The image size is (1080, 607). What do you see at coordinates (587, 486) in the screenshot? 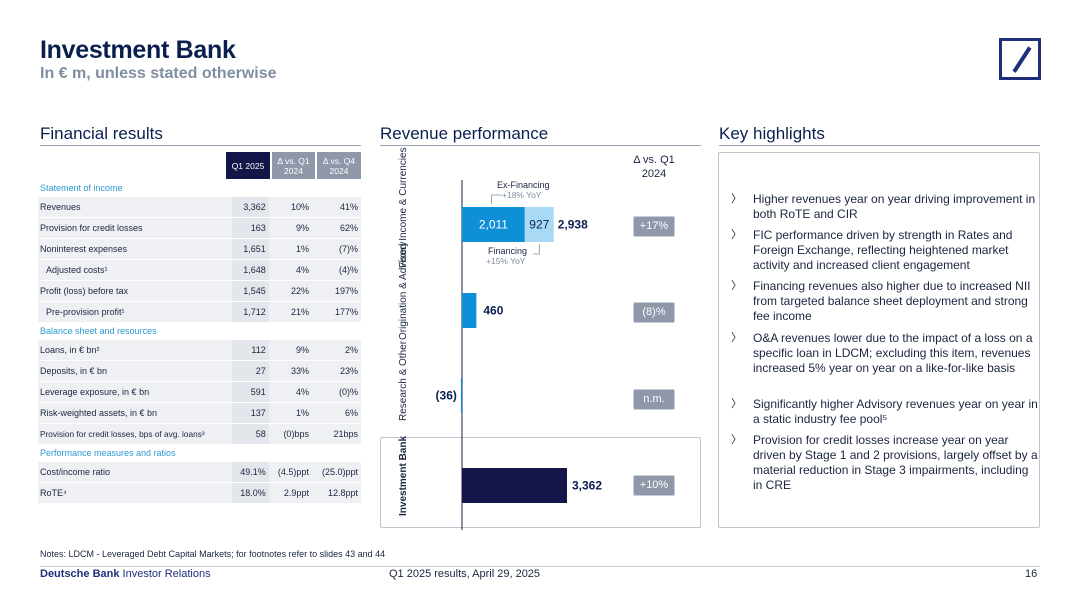
I see `bar-total-label-investment-bank: 3,362` at bounding box center [587, 486].